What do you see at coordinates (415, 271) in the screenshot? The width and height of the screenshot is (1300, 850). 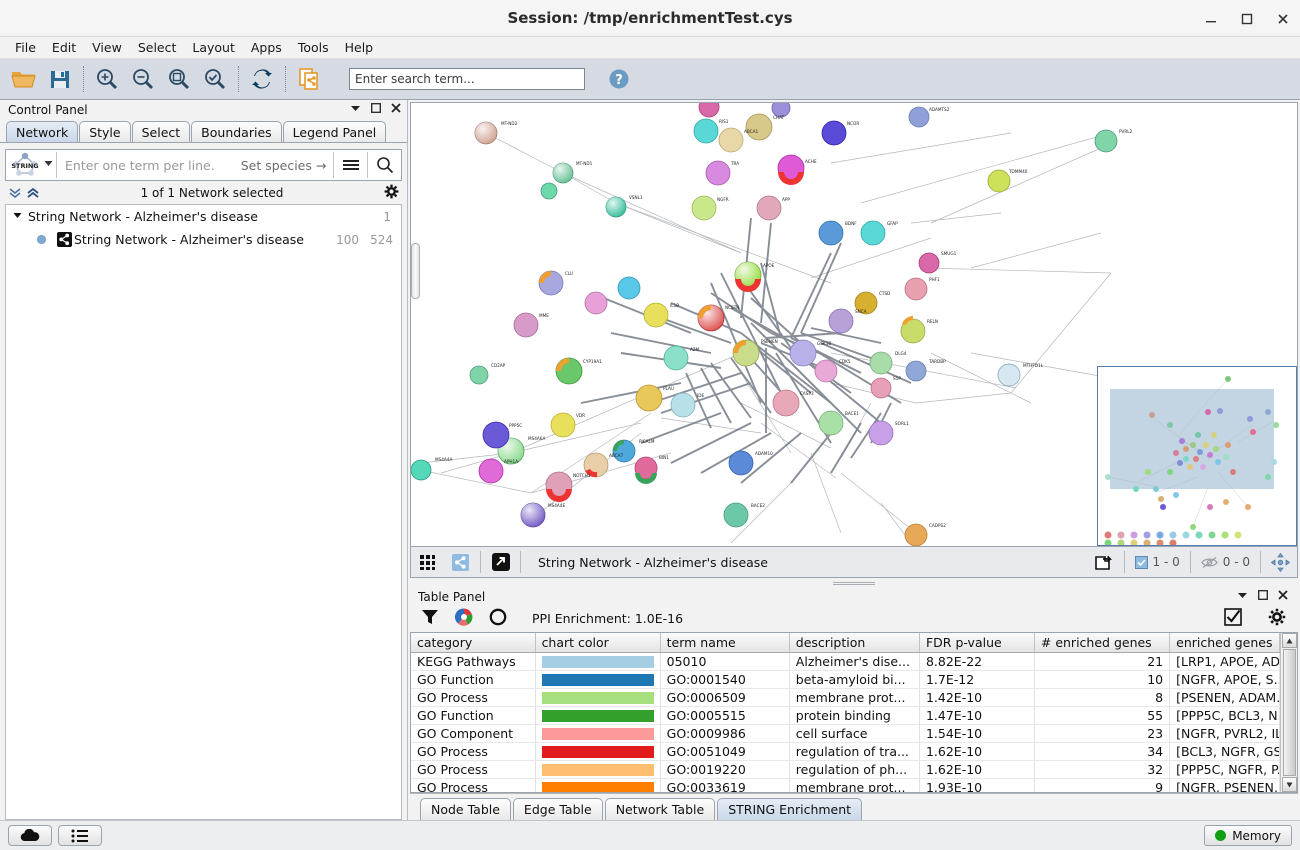 I see `canvas-scroll-handle` at bounding box center [415, 271].